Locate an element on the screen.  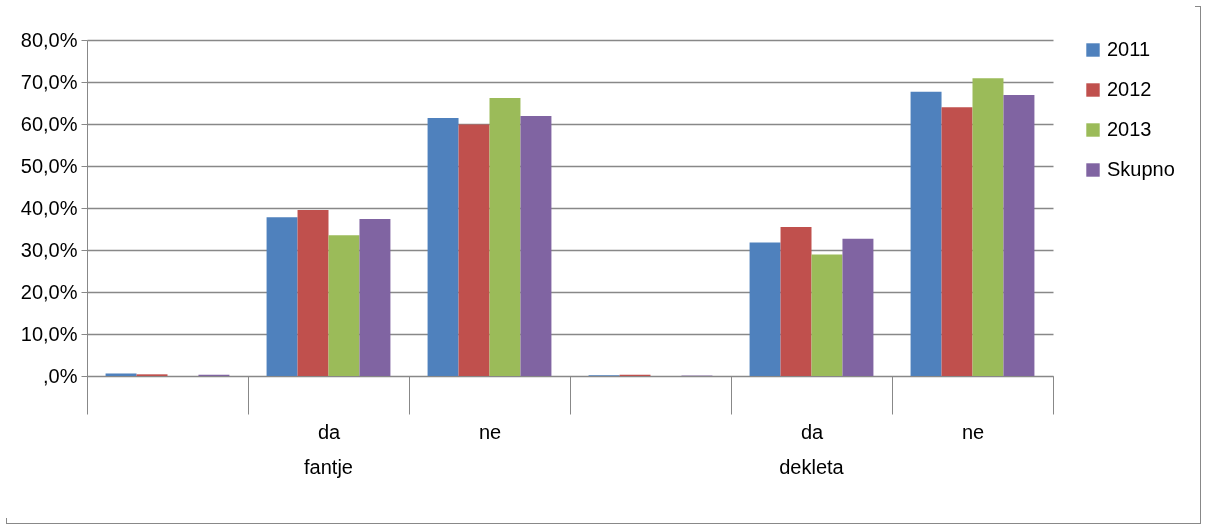
legend-label: 2012 is located at coordinates (1129, 89).